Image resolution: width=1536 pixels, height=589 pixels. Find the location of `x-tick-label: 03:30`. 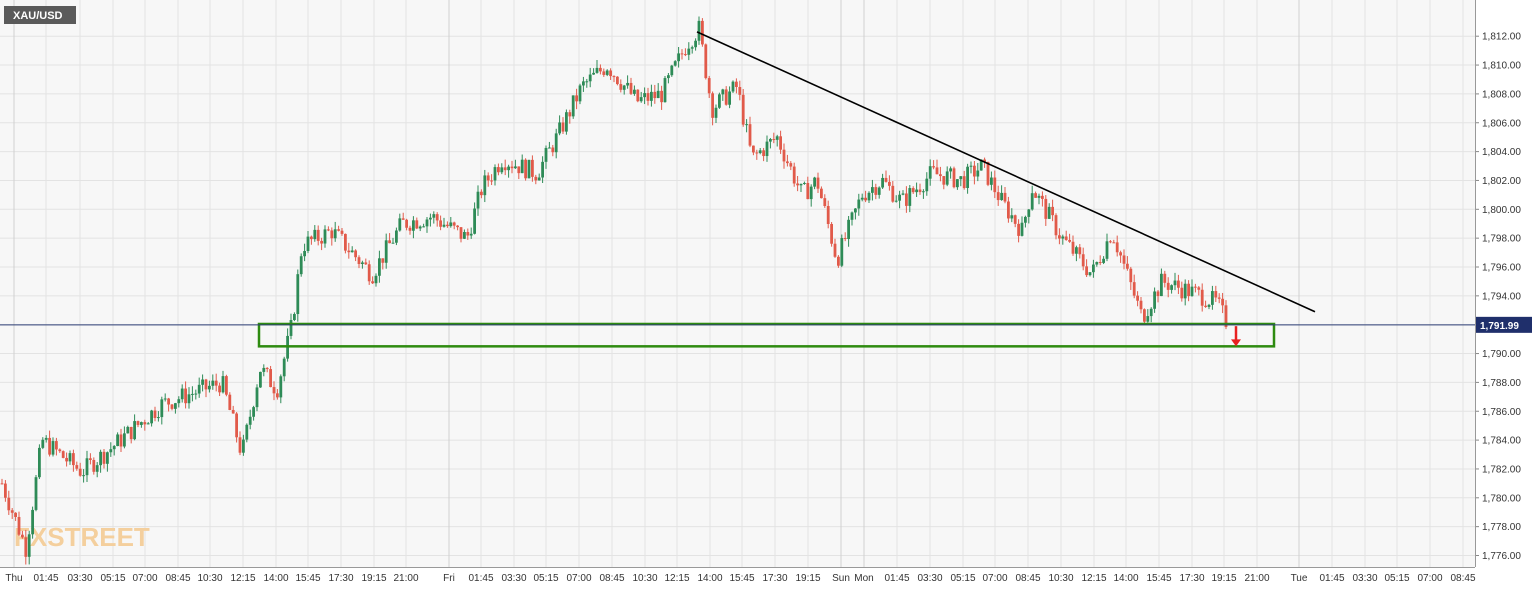

x-tick-label: 03:30 is located at coordinates (1364, 578).